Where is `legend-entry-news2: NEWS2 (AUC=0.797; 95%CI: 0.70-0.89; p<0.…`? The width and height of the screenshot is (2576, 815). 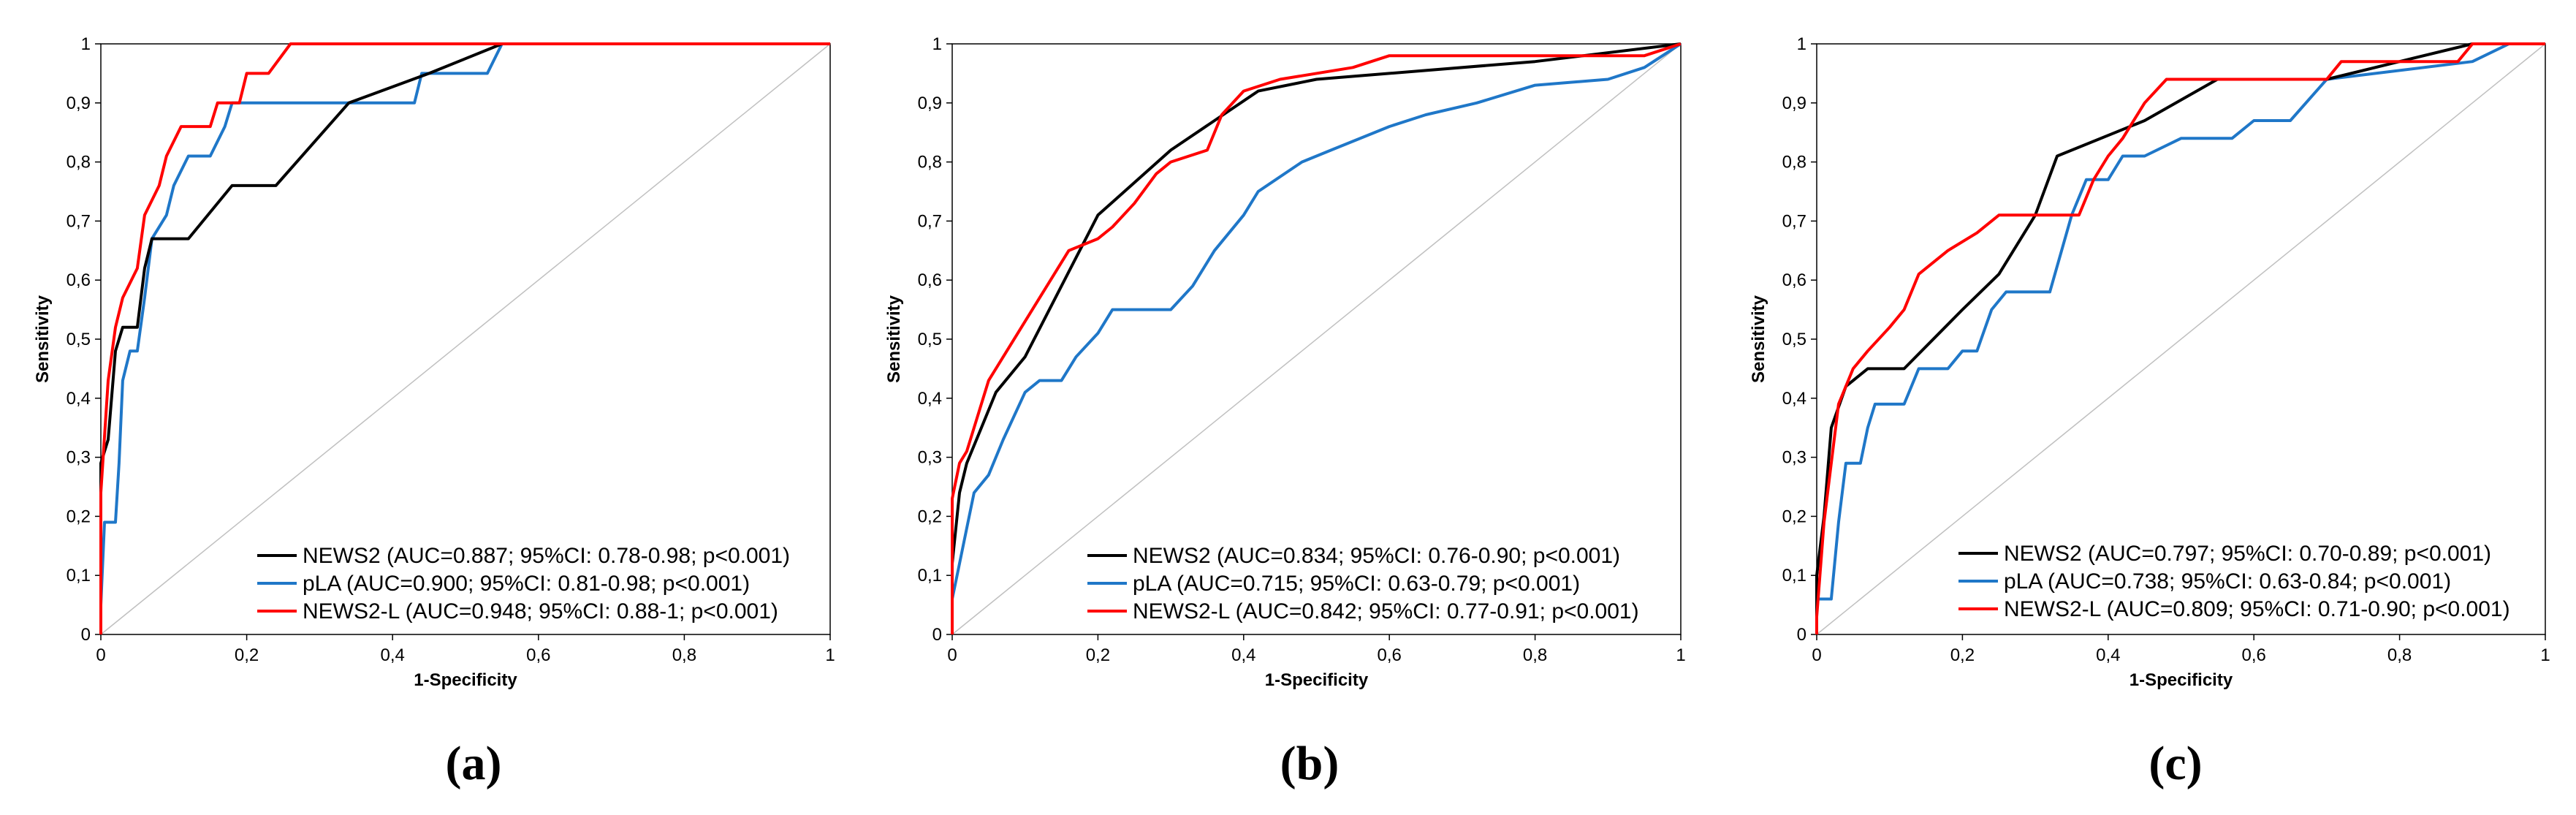 legend-entry-news2: NEWS2 (AUC=0.797; 95%CI: 0.70-0.89; p<0.… is located at coordinates (2247, 554).